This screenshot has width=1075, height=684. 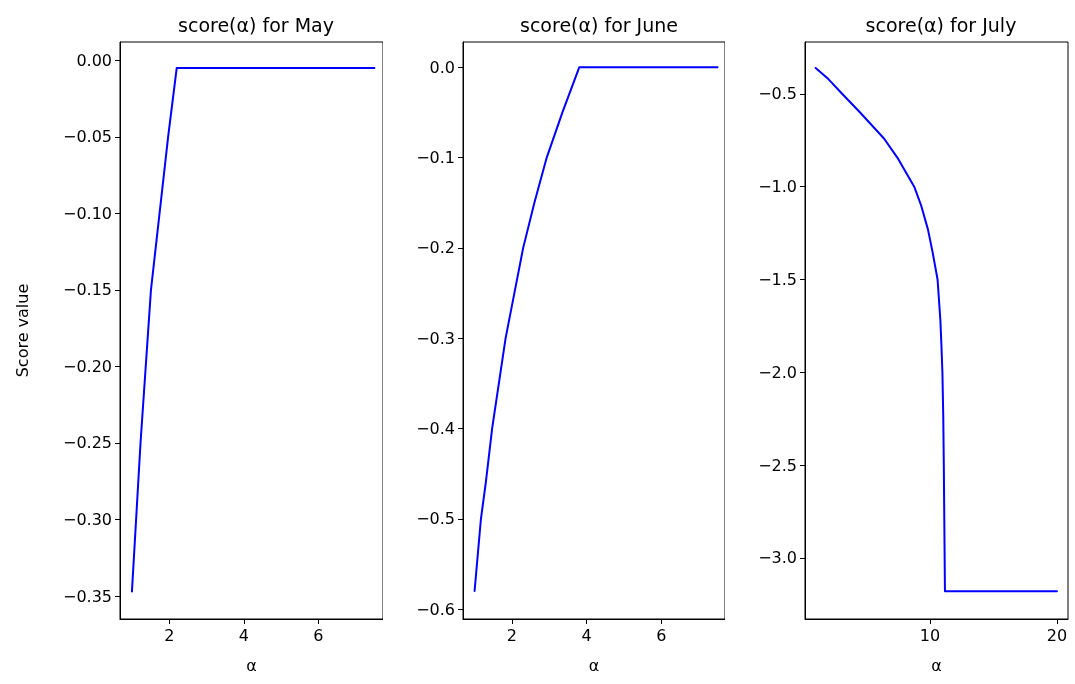 I want to click on y-tick-label: −0.10, so click(x=87, y=213).